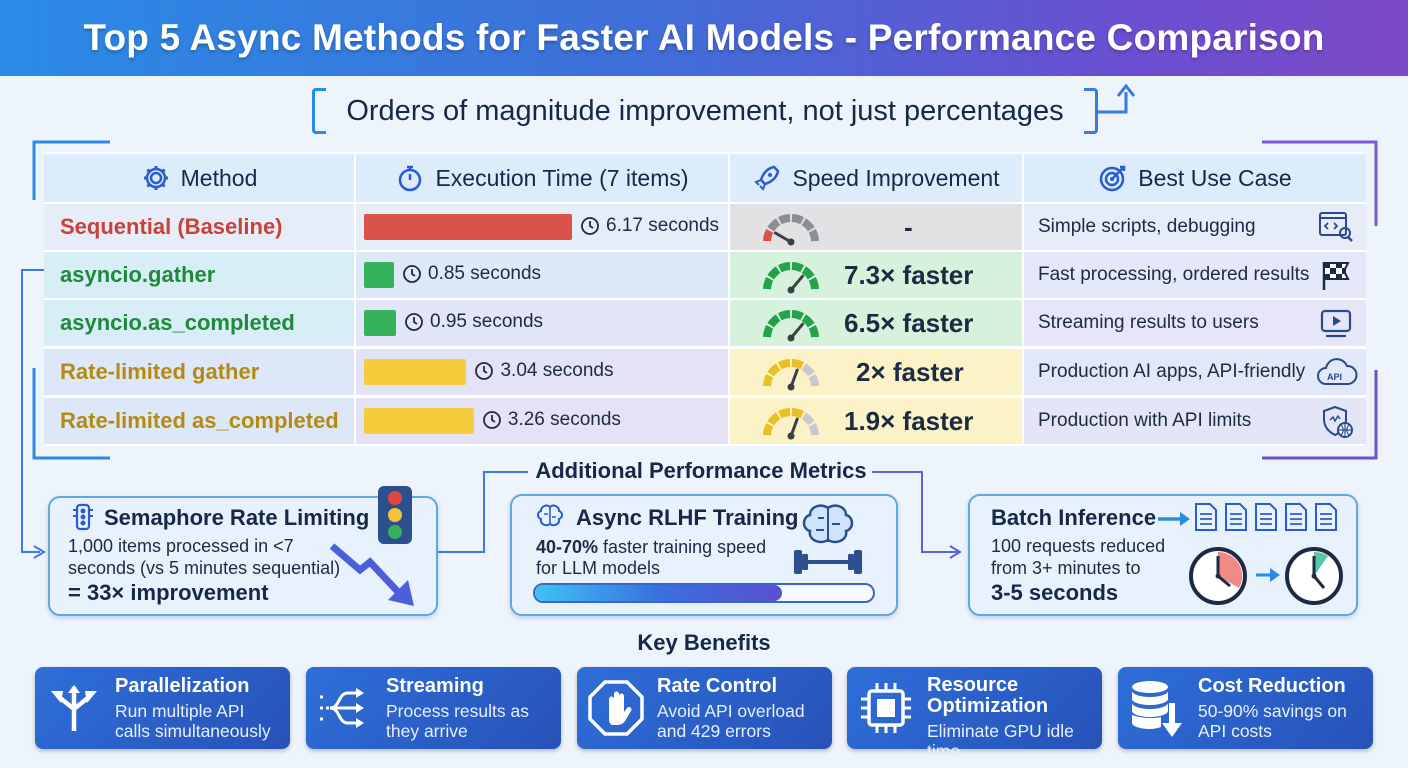 The image size is (1408, 768). I want to click on split-arrows-icon, so click(74, 708).